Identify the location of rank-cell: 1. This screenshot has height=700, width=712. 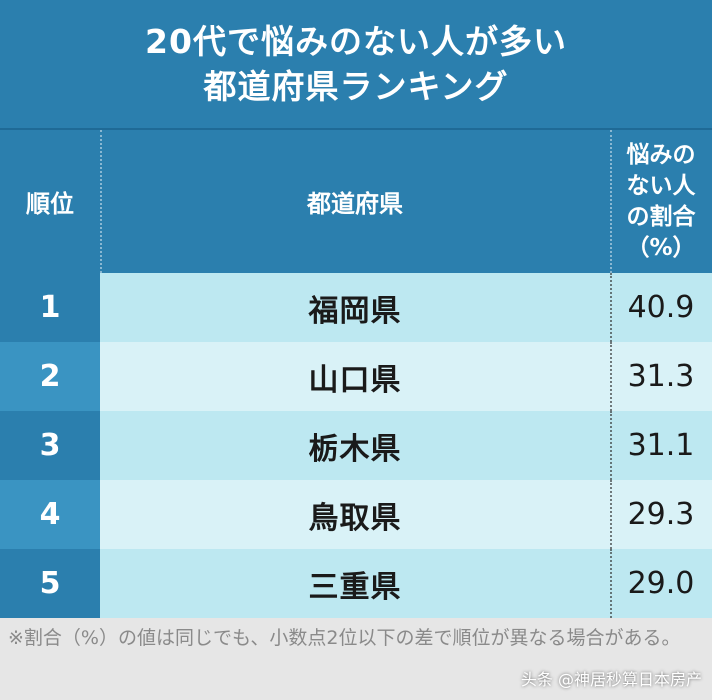
(50, 307).